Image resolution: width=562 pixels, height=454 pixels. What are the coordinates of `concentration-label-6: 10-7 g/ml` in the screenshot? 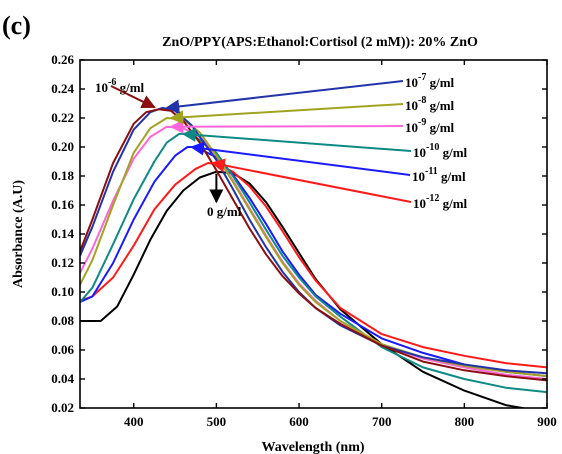 It's located at (430, 81).